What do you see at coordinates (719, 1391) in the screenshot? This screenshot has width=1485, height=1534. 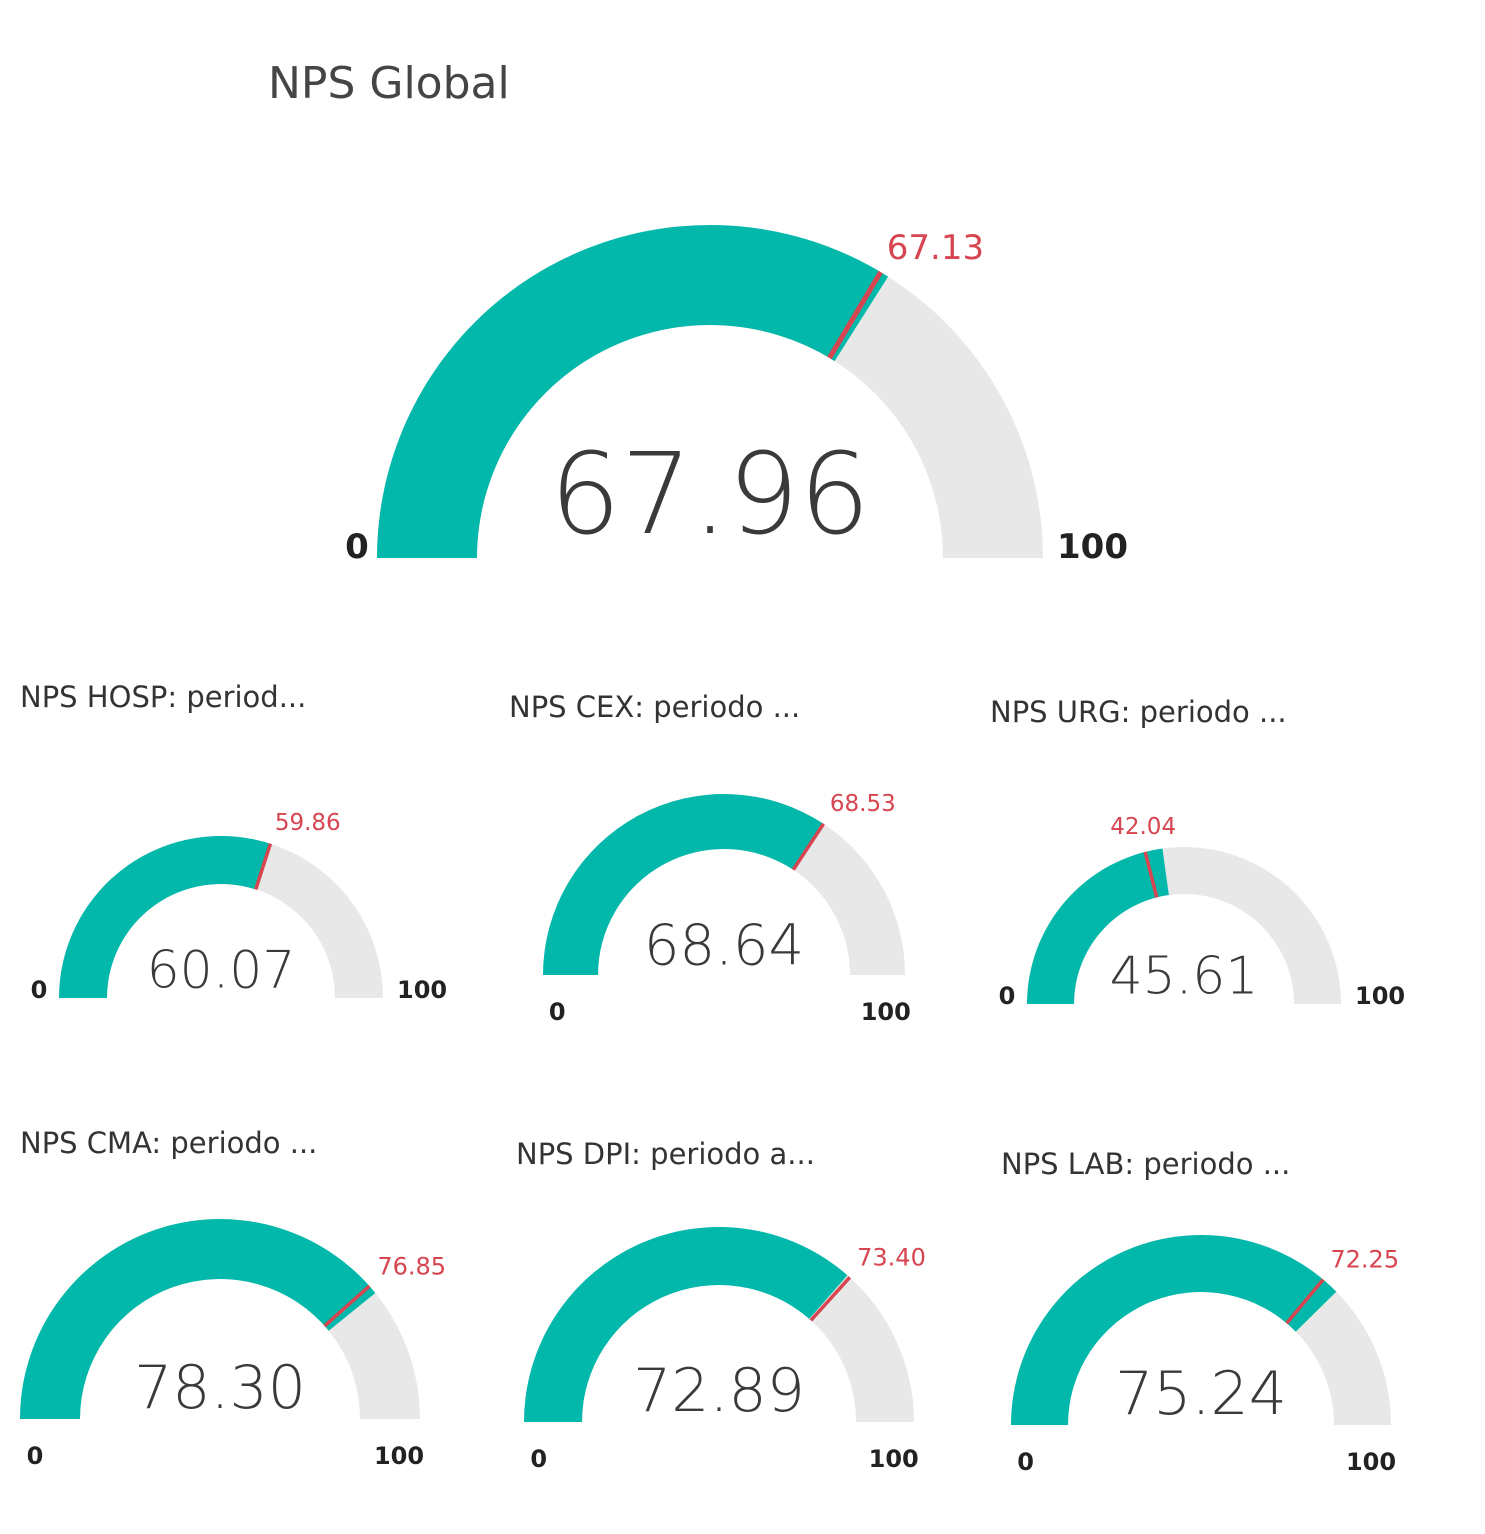 I see `gauge-value: 72.89` at bounding box center [719, 1391].